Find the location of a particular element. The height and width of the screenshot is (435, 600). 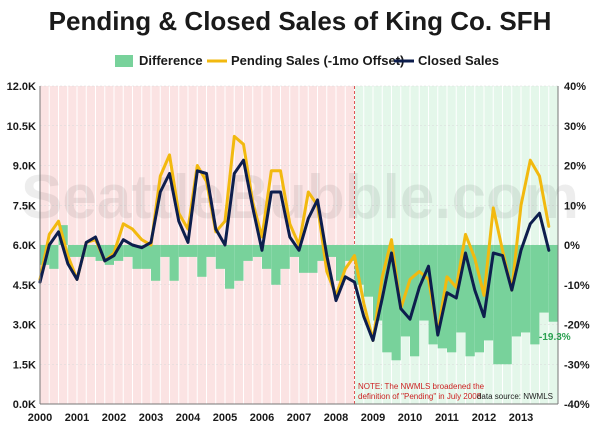

right-tick-label: -30% is located at coordinates (577, 365).